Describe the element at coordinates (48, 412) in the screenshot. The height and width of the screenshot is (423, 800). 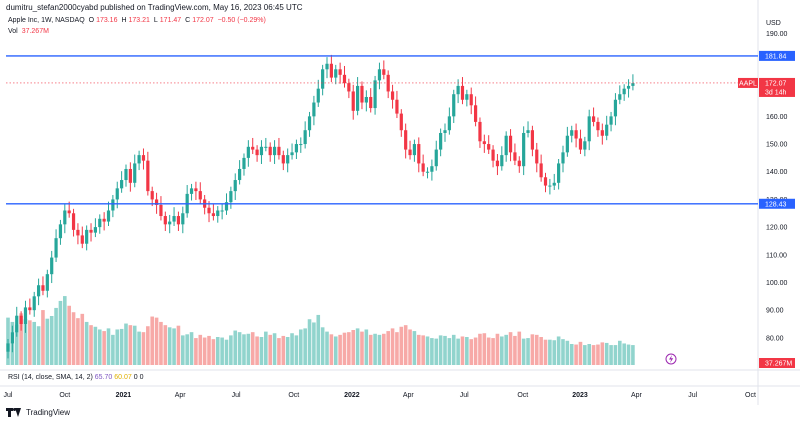
I see `brand-name: TradingView` at that location.